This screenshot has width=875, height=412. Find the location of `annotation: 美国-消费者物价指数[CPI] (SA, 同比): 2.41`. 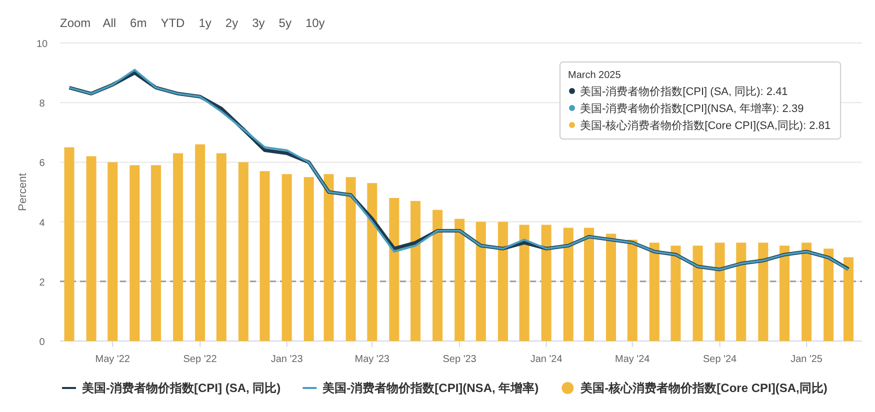

annotation: 美国-消费者物价指数[CPI] (SA, 同比): 2.41 is located at coordinates (684, 91).